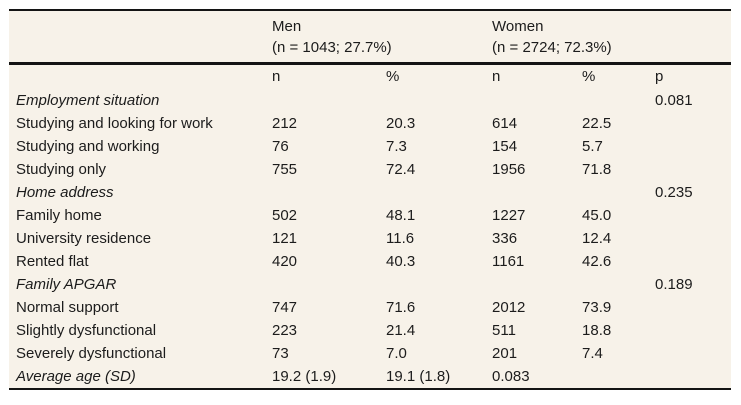 Image resolution: width=741 pixels, height=405 pixels. I want to click on row-label: Severely dysfunctional, so click(91, 353).